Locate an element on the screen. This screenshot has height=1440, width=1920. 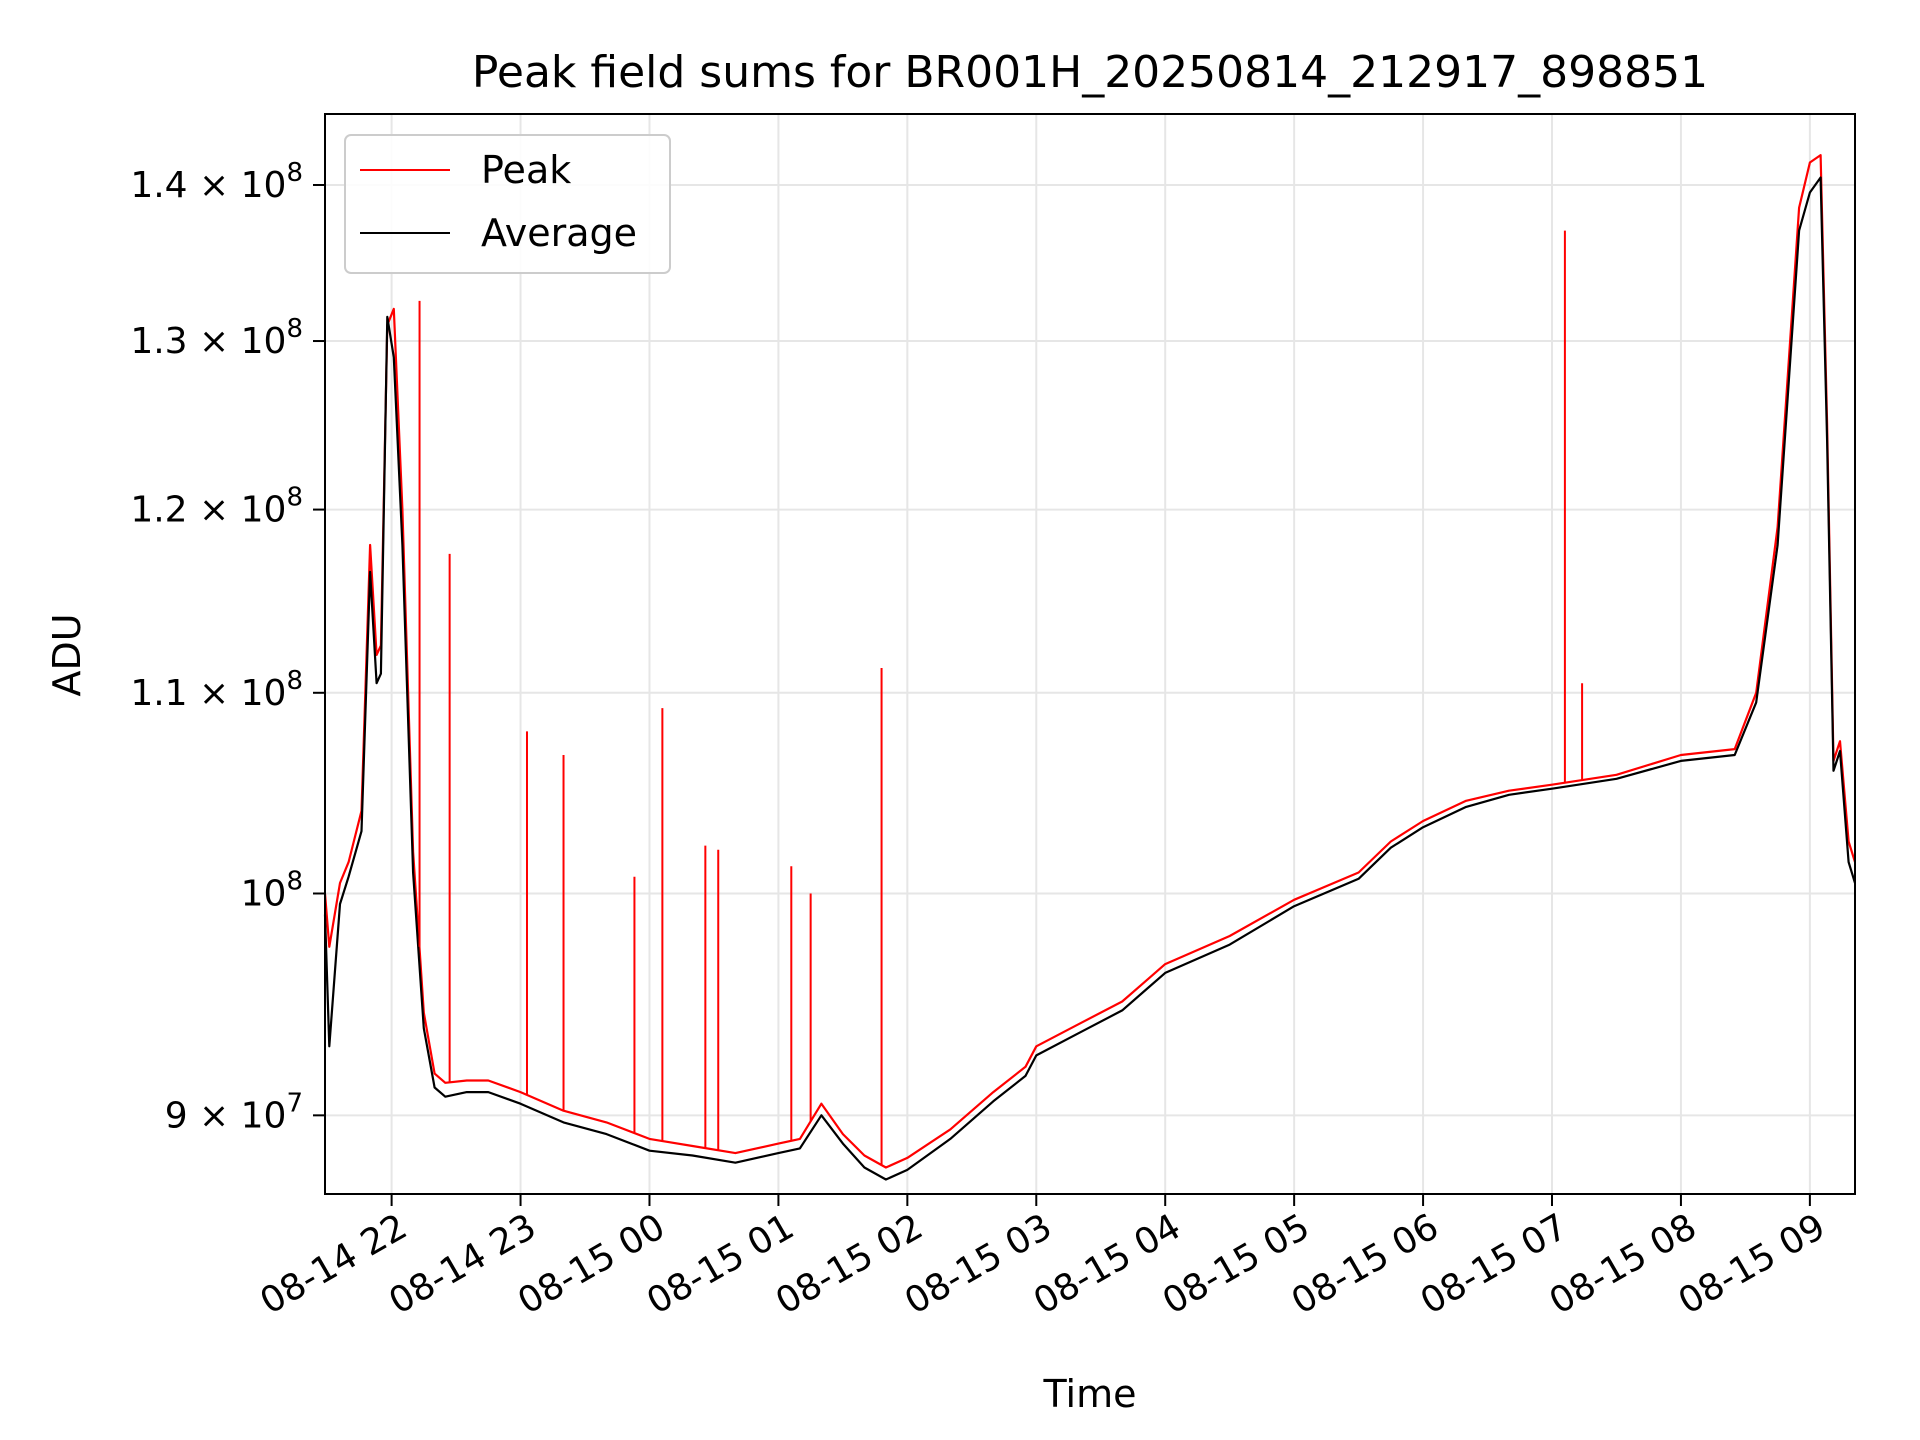
y-tick-label: 1.3 × 108 is located at coordinates (216, 338).